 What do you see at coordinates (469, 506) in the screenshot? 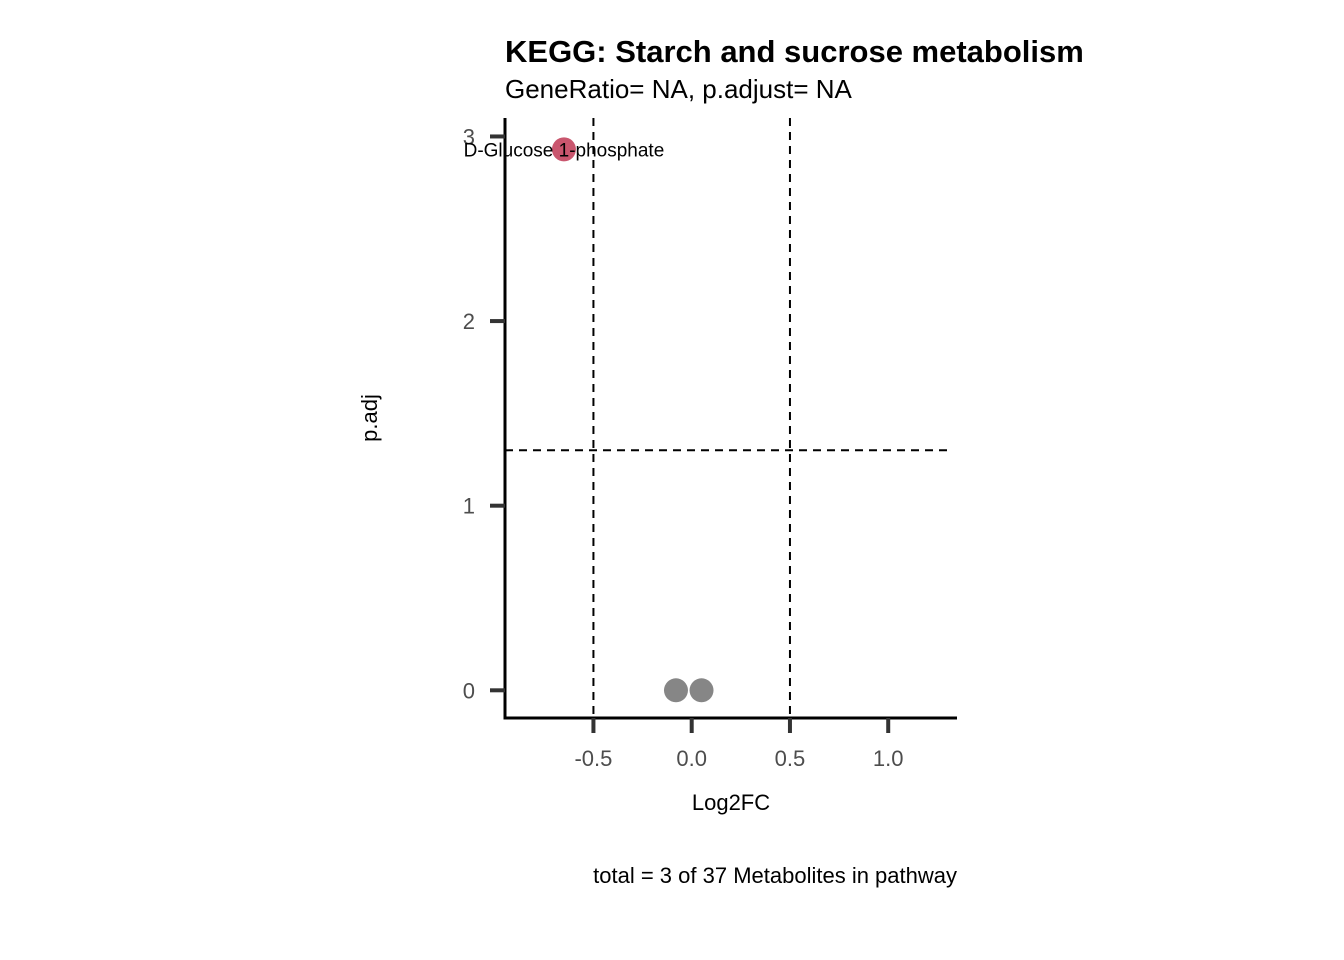
I see `y-tick-label-1: 1` at bounding box center [469, 506].